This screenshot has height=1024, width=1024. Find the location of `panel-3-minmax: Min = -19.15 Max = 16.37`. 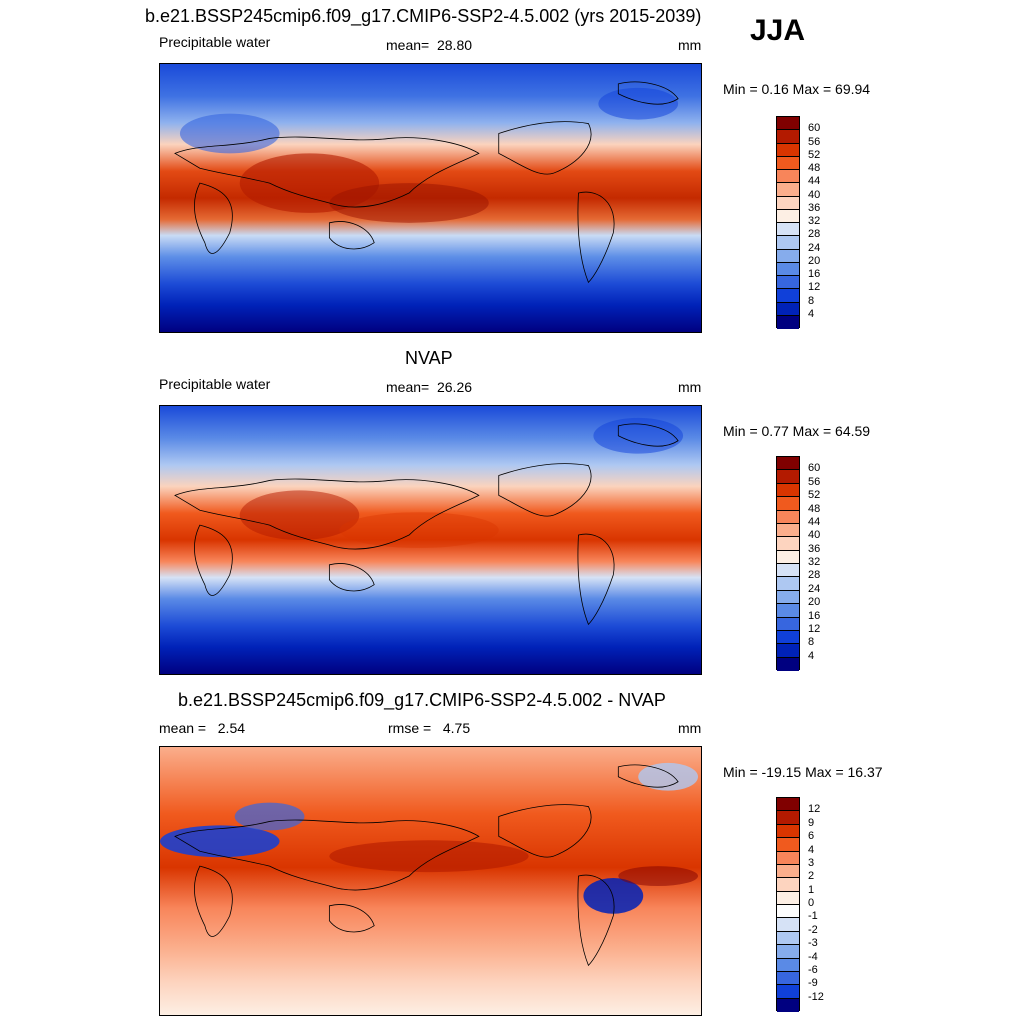

panel-3-minmax: Min = -19.15 Max = 16.37 is located at coordinates (803, 772).